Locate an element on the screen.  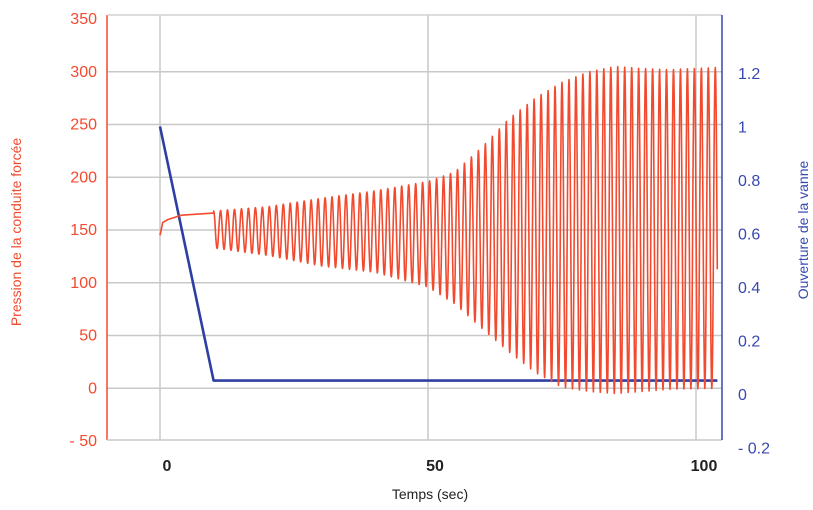
x-tick-label: 100 is located at coordinates (704, 466).